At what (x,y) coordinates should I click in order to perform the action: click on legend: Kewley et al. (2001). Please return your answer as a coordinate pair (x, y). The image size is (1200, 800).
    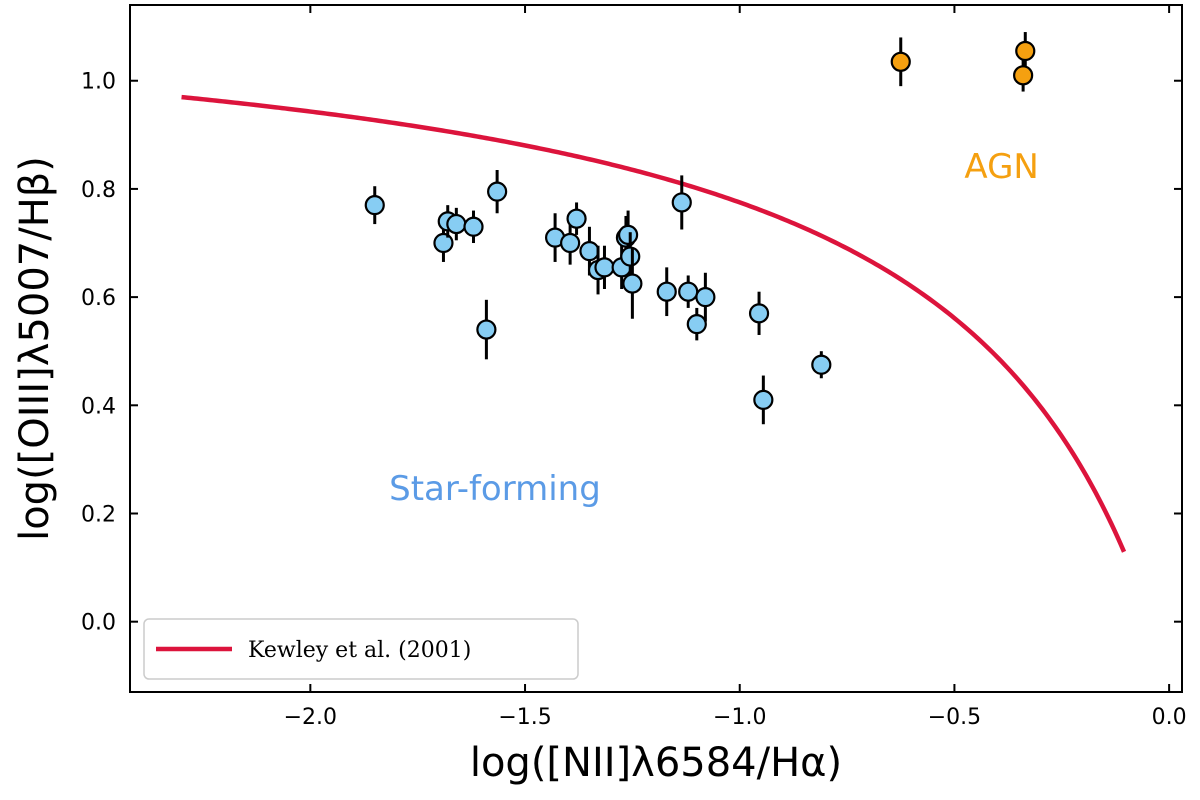
    Looking at the image, I should click on (361, 649).